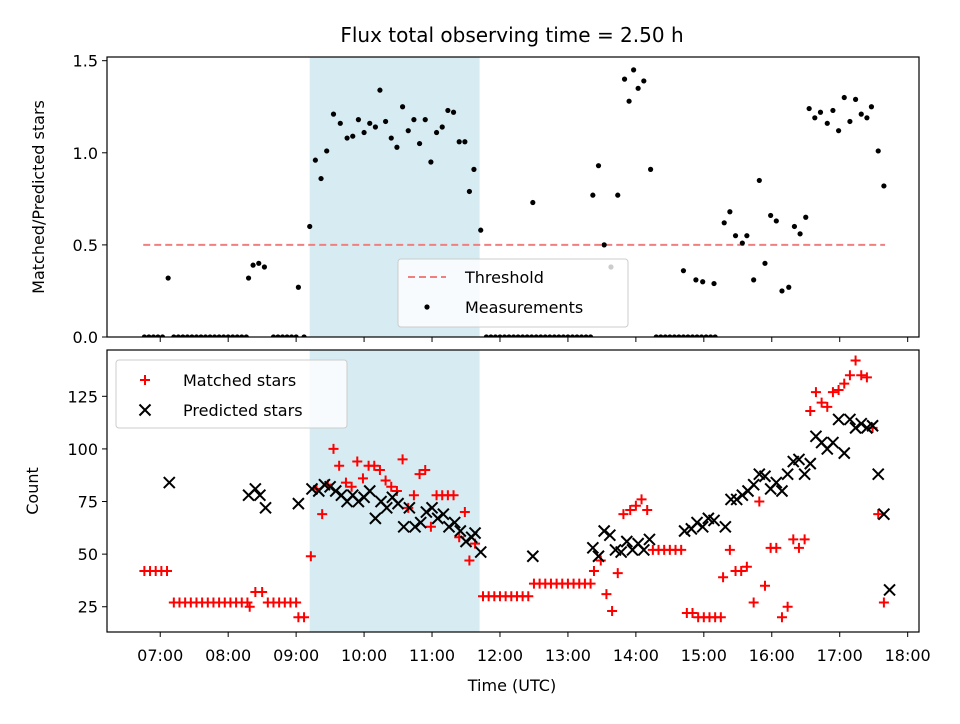 This screenshot has width=960, height=724. I want to click on x-tick-label: 08:00, so click(228, 655).